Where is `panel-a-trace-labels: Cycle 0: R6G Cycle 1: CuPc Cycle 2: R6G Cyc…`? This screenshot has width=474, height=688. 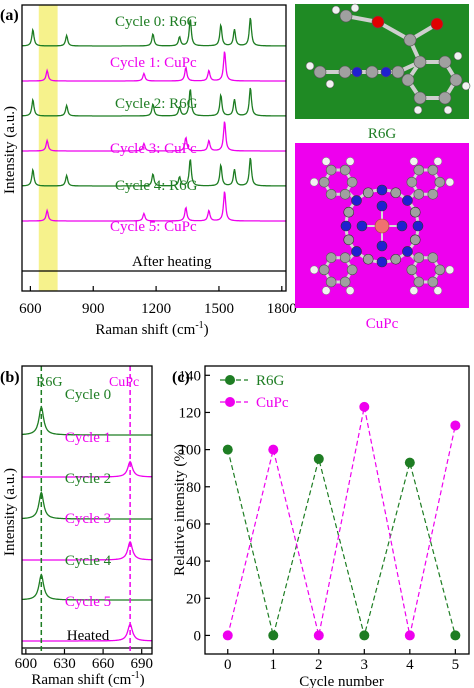
panel-a-trace-labels: Cycle 0: R6G Cycle 1: CuPc Cycle 2: R6G Cyc… is located at coordinates (161, 142).